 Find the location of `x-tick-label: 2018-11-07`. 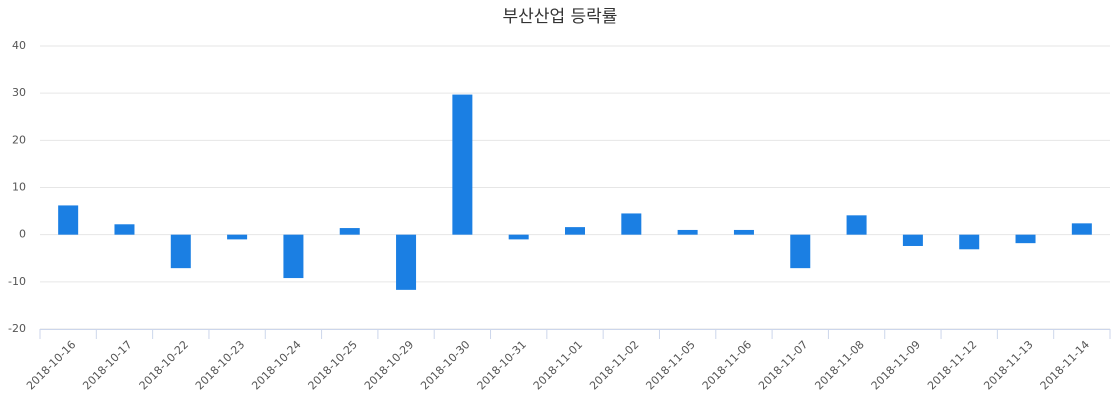

x-tick-label: 2018-11-07 is located at coordinates (783, 365).